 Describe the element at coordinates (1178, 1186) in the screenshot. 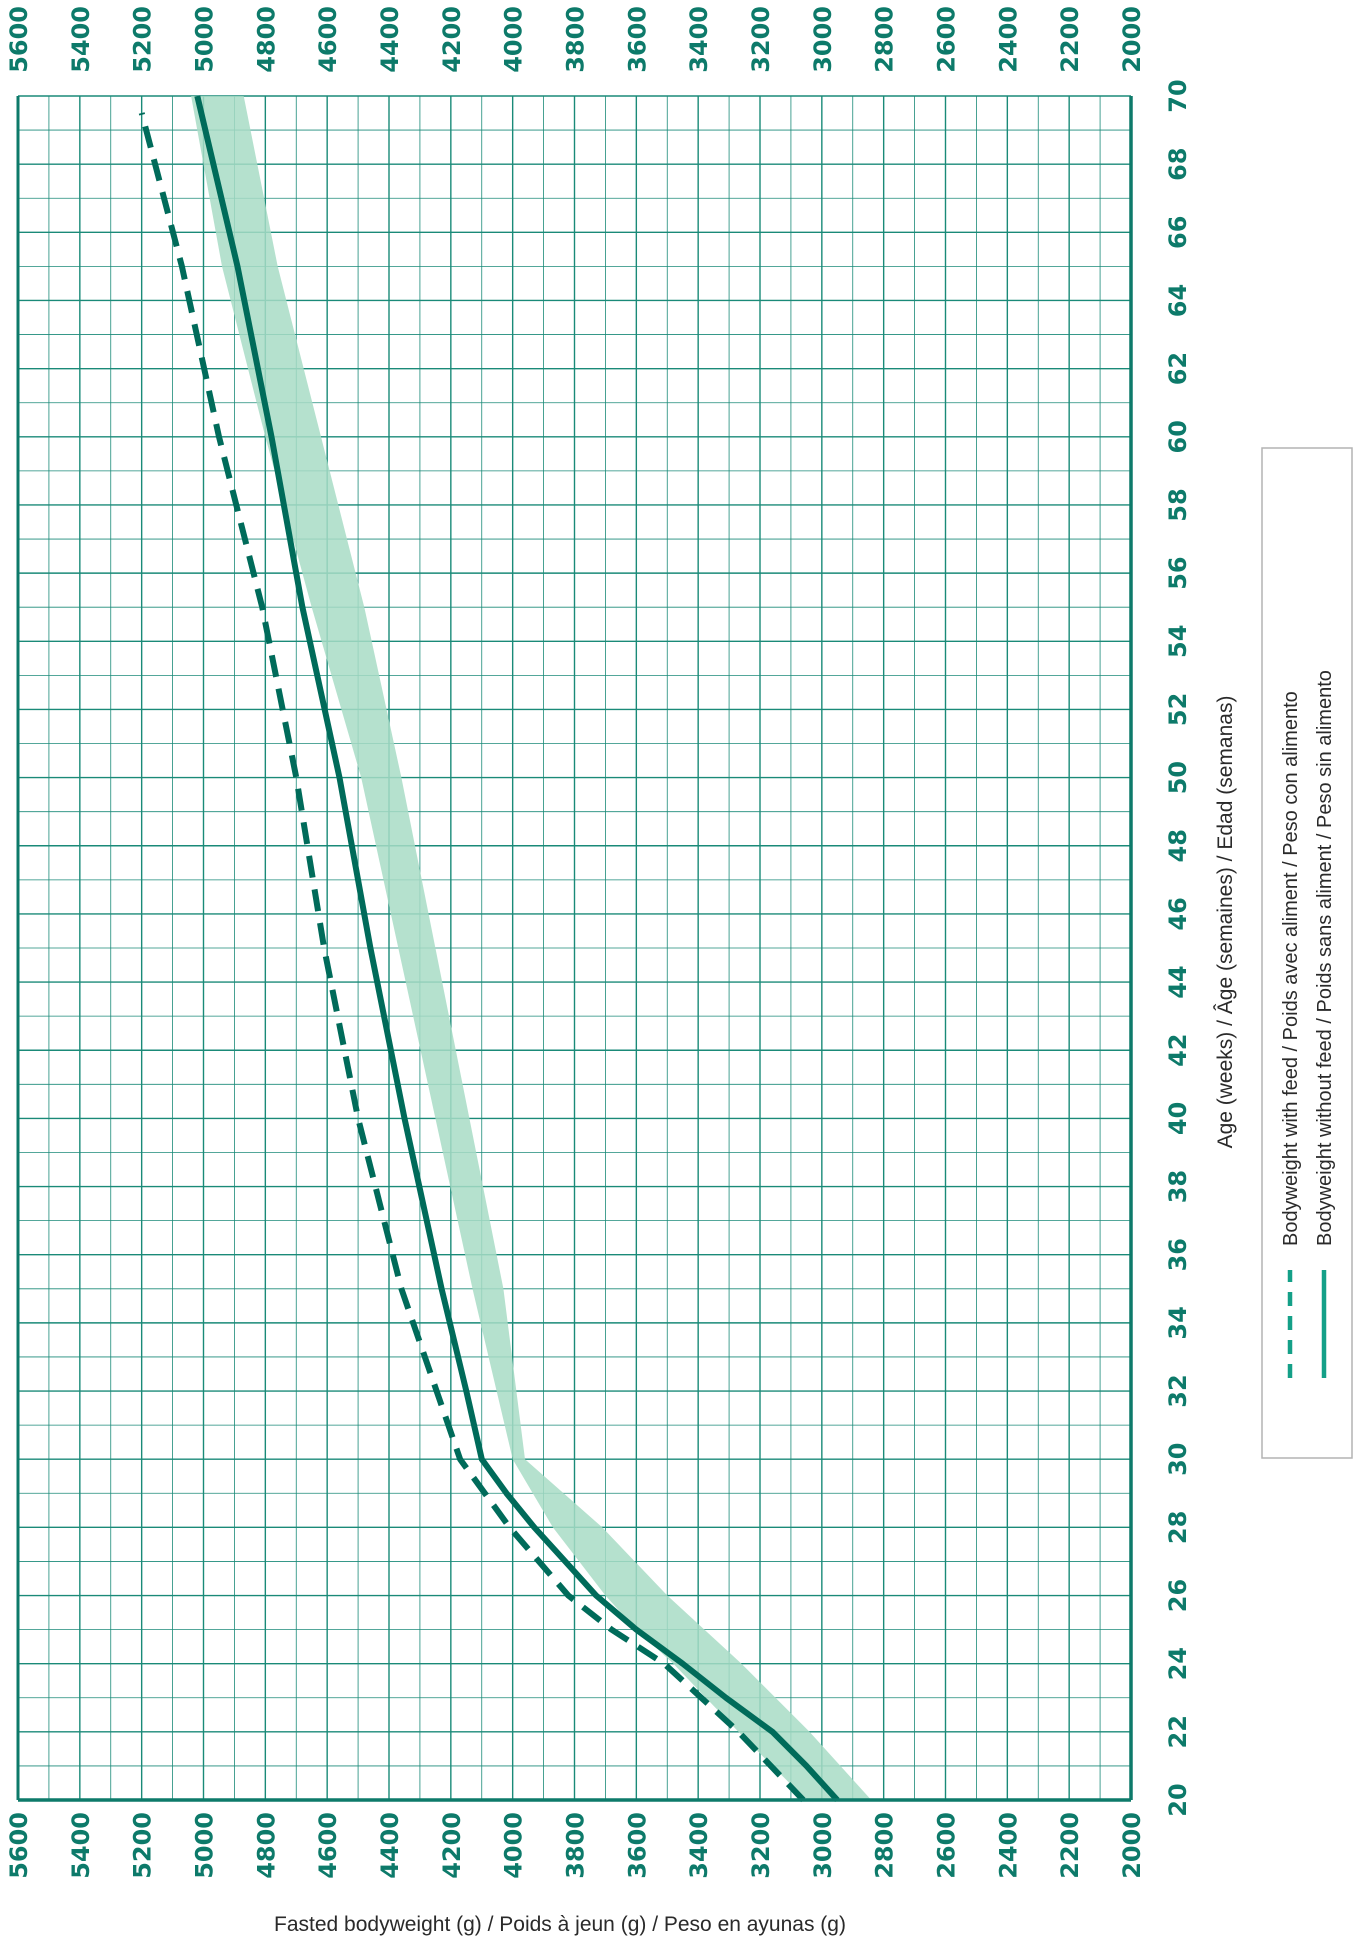

I see `age-tick-label: 38` at that location.